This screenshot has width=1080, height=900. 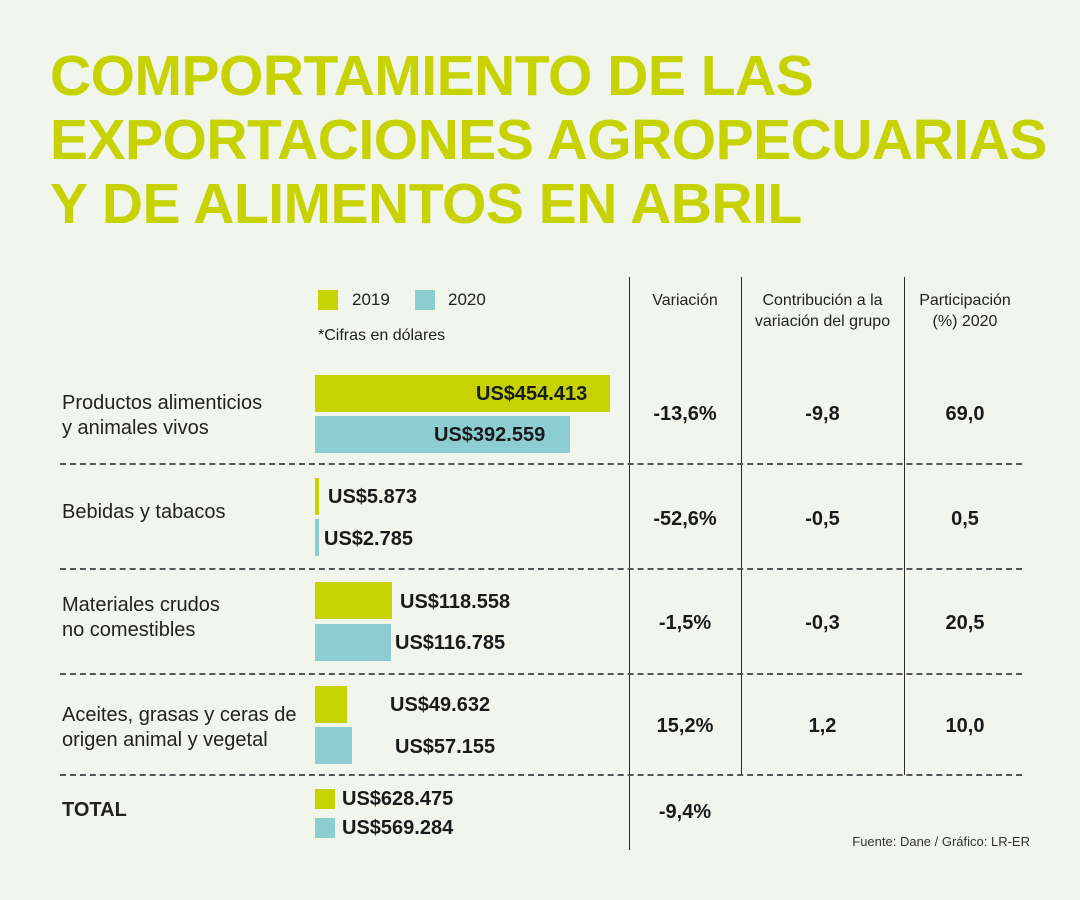 What do you see at coordinates (440, 705) in the screenshot?
I see `bar-label-2019-aceites: US$49.632` at bounding box center [440, 705].